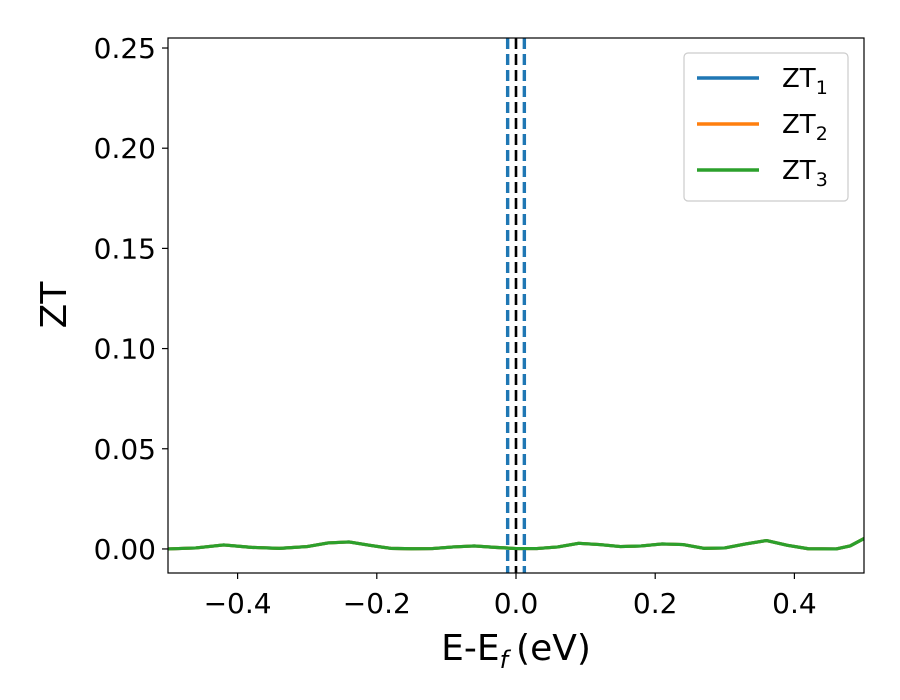 This screenshot has width=900, height=700. I want to click on lines-layer, so click(516, 543).